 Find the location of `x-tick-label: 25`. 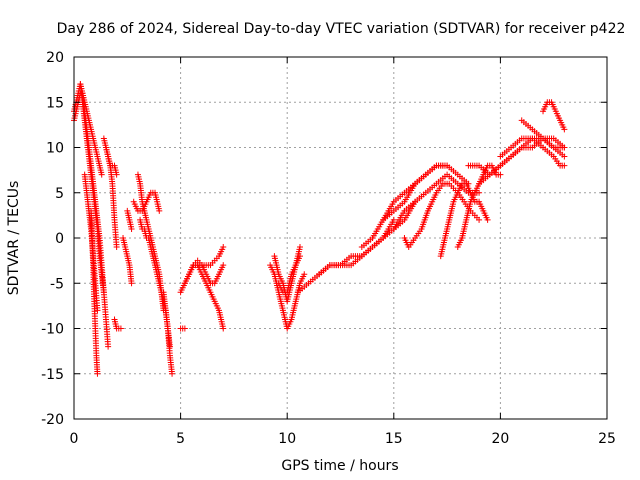

x-tick-label: 25 is located at coordinates (607, 439).